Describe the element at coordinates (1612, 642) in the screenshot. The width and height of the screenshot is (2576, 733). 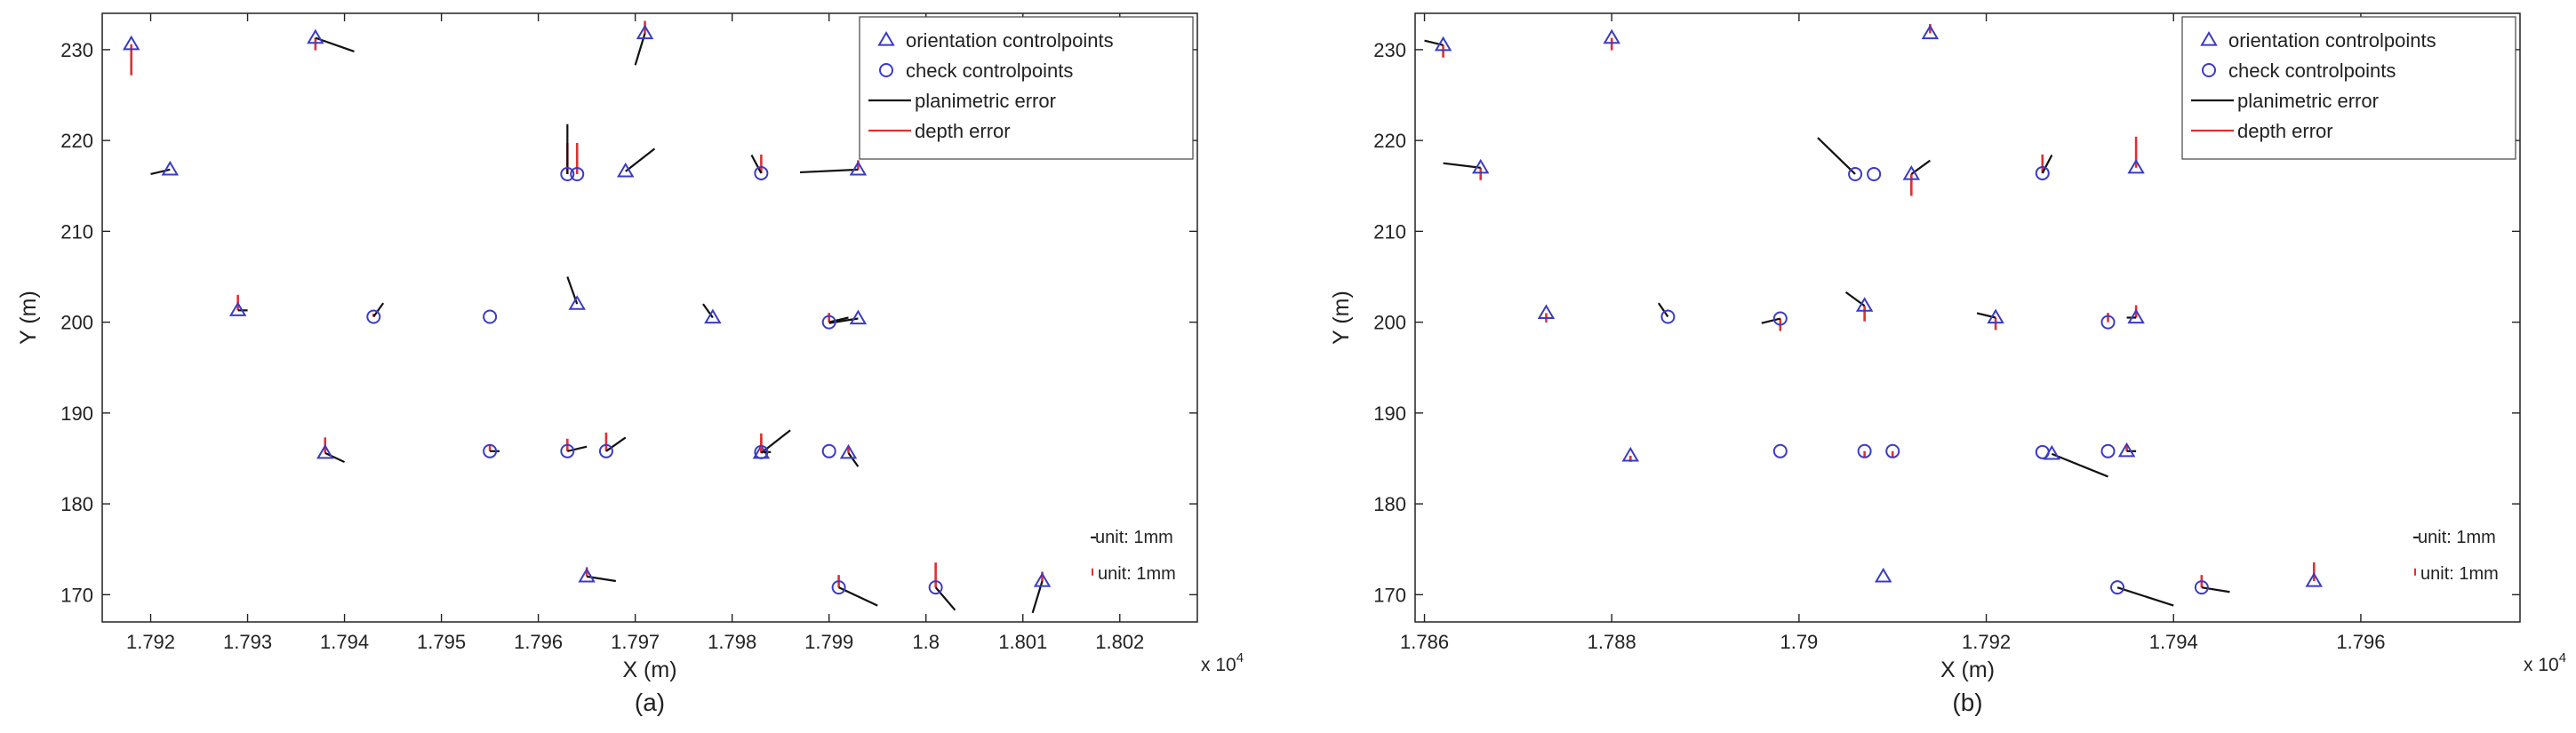
I see `x-tick-label: 1.788` at that location.